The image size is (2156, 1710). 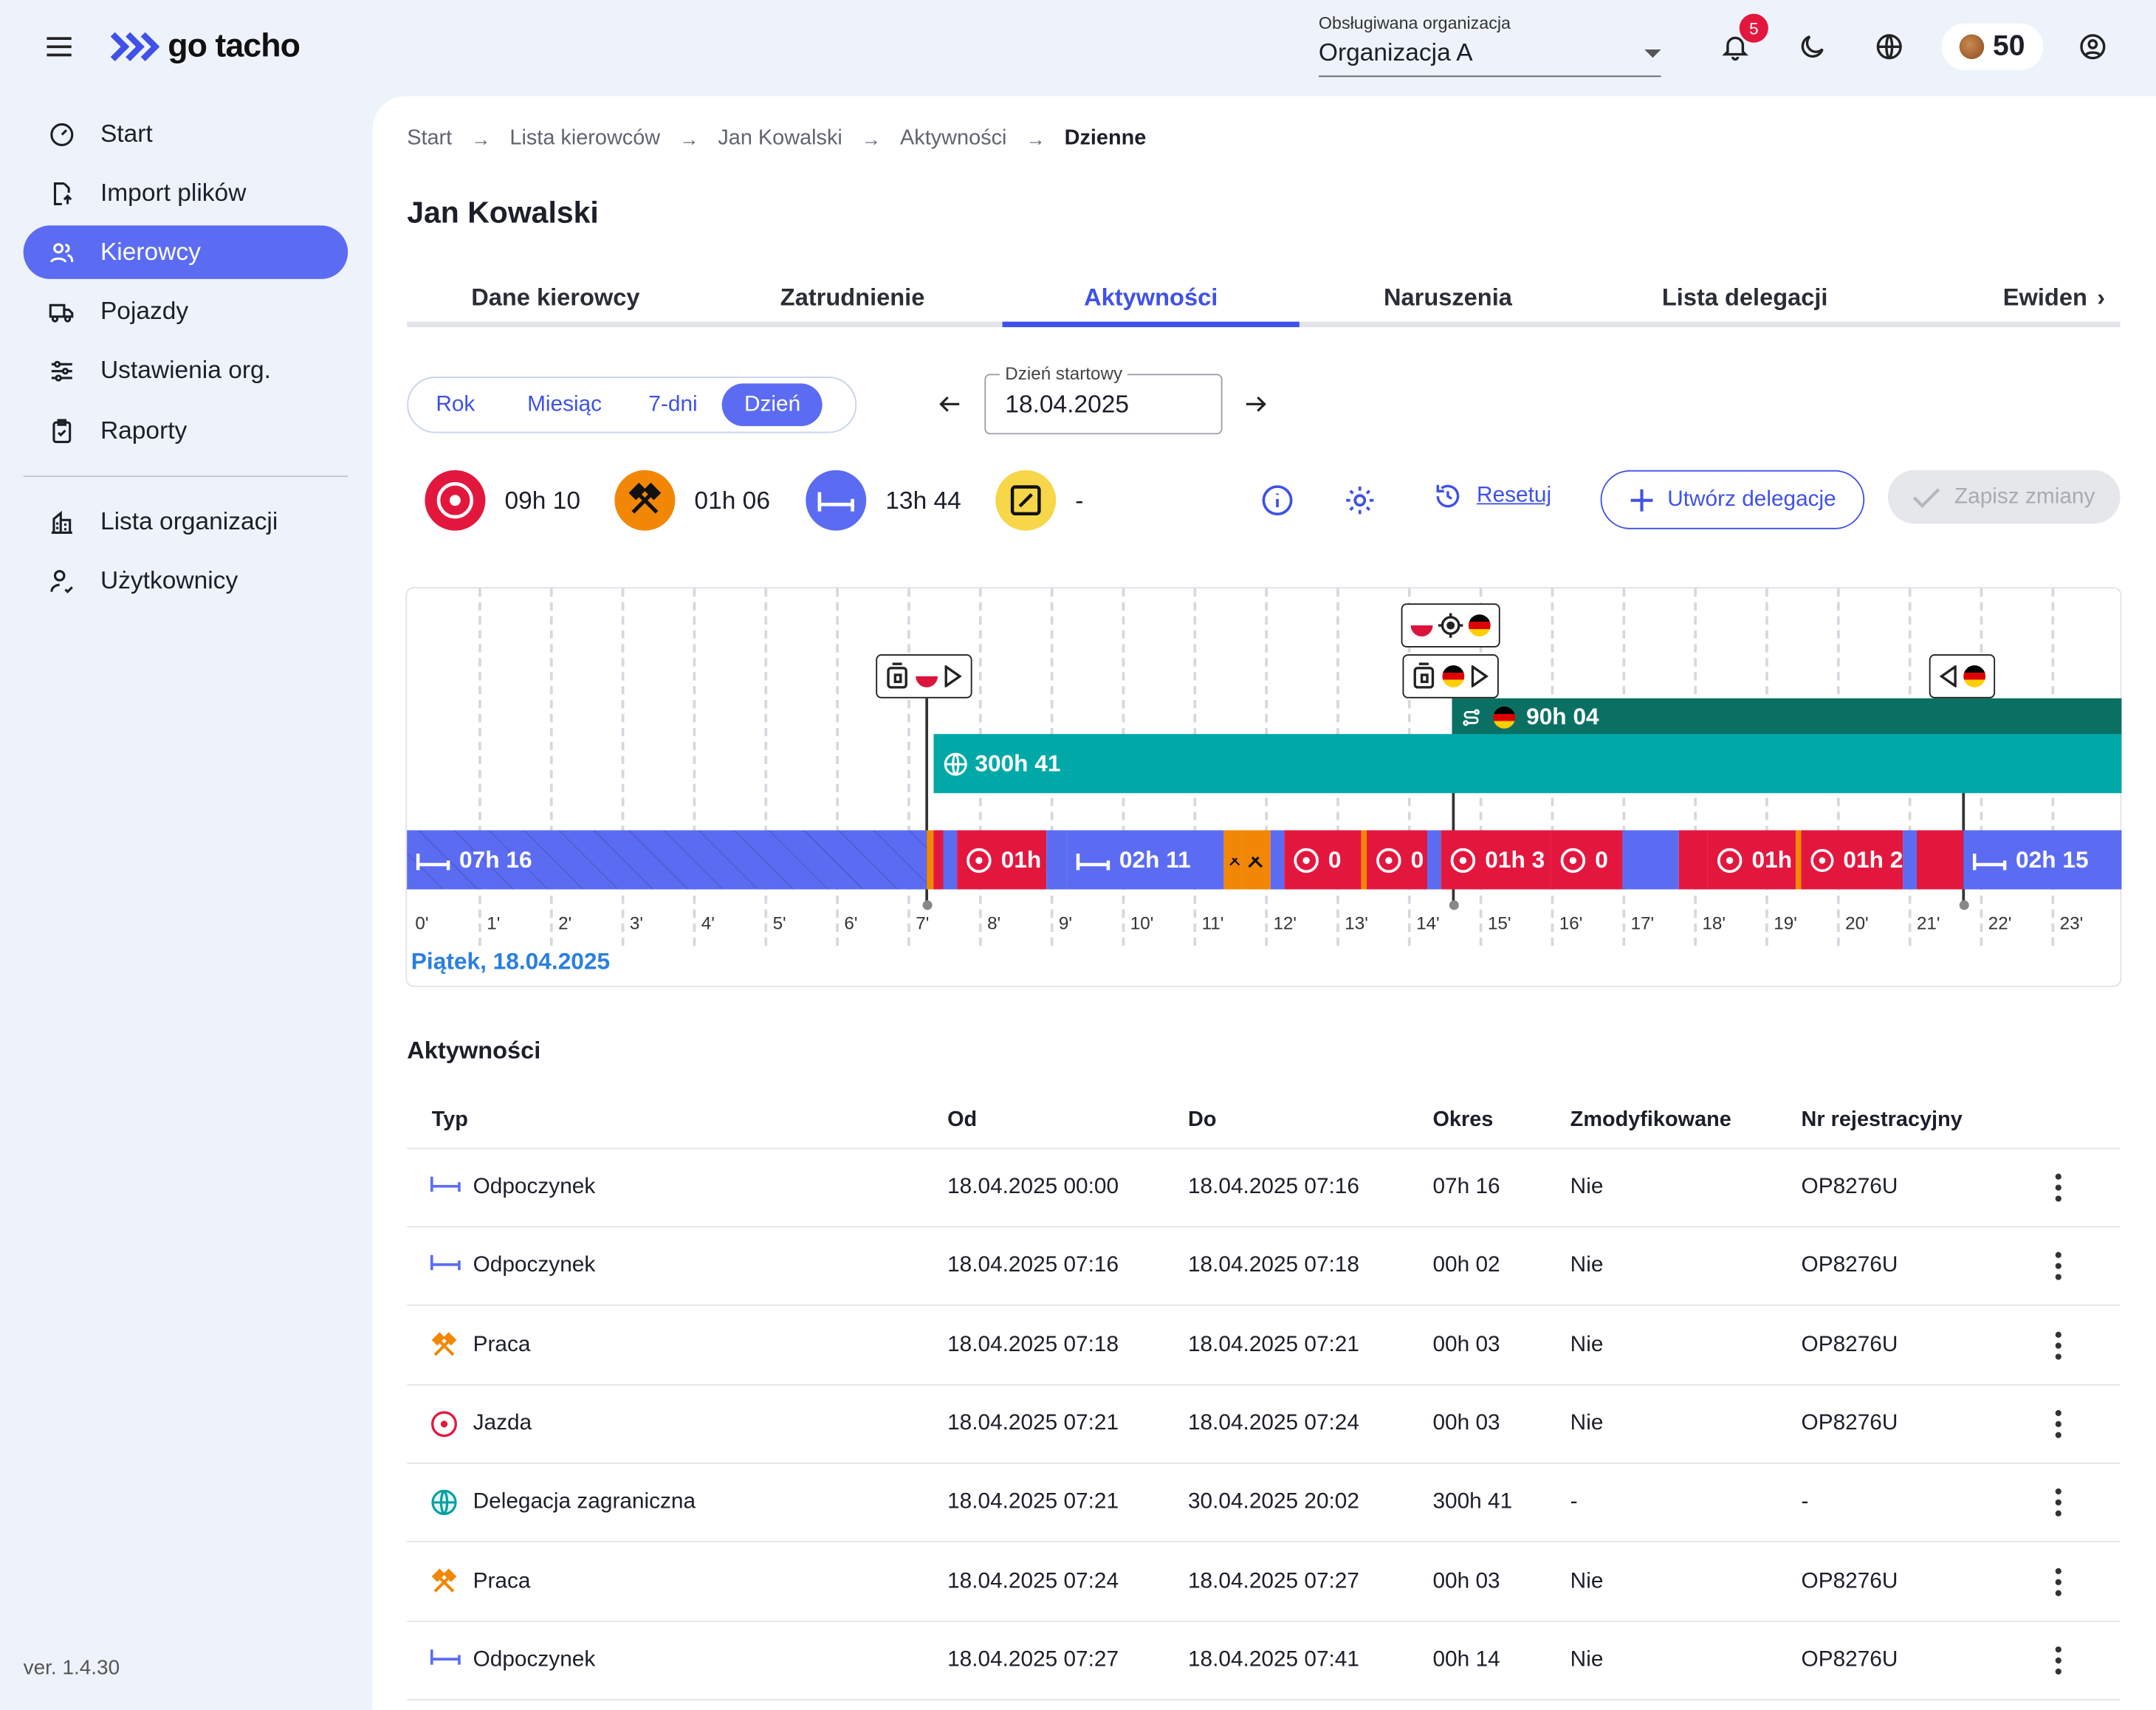 I want to click on breadcrumb-activities: Aktywności, so click(x=953, y=138).